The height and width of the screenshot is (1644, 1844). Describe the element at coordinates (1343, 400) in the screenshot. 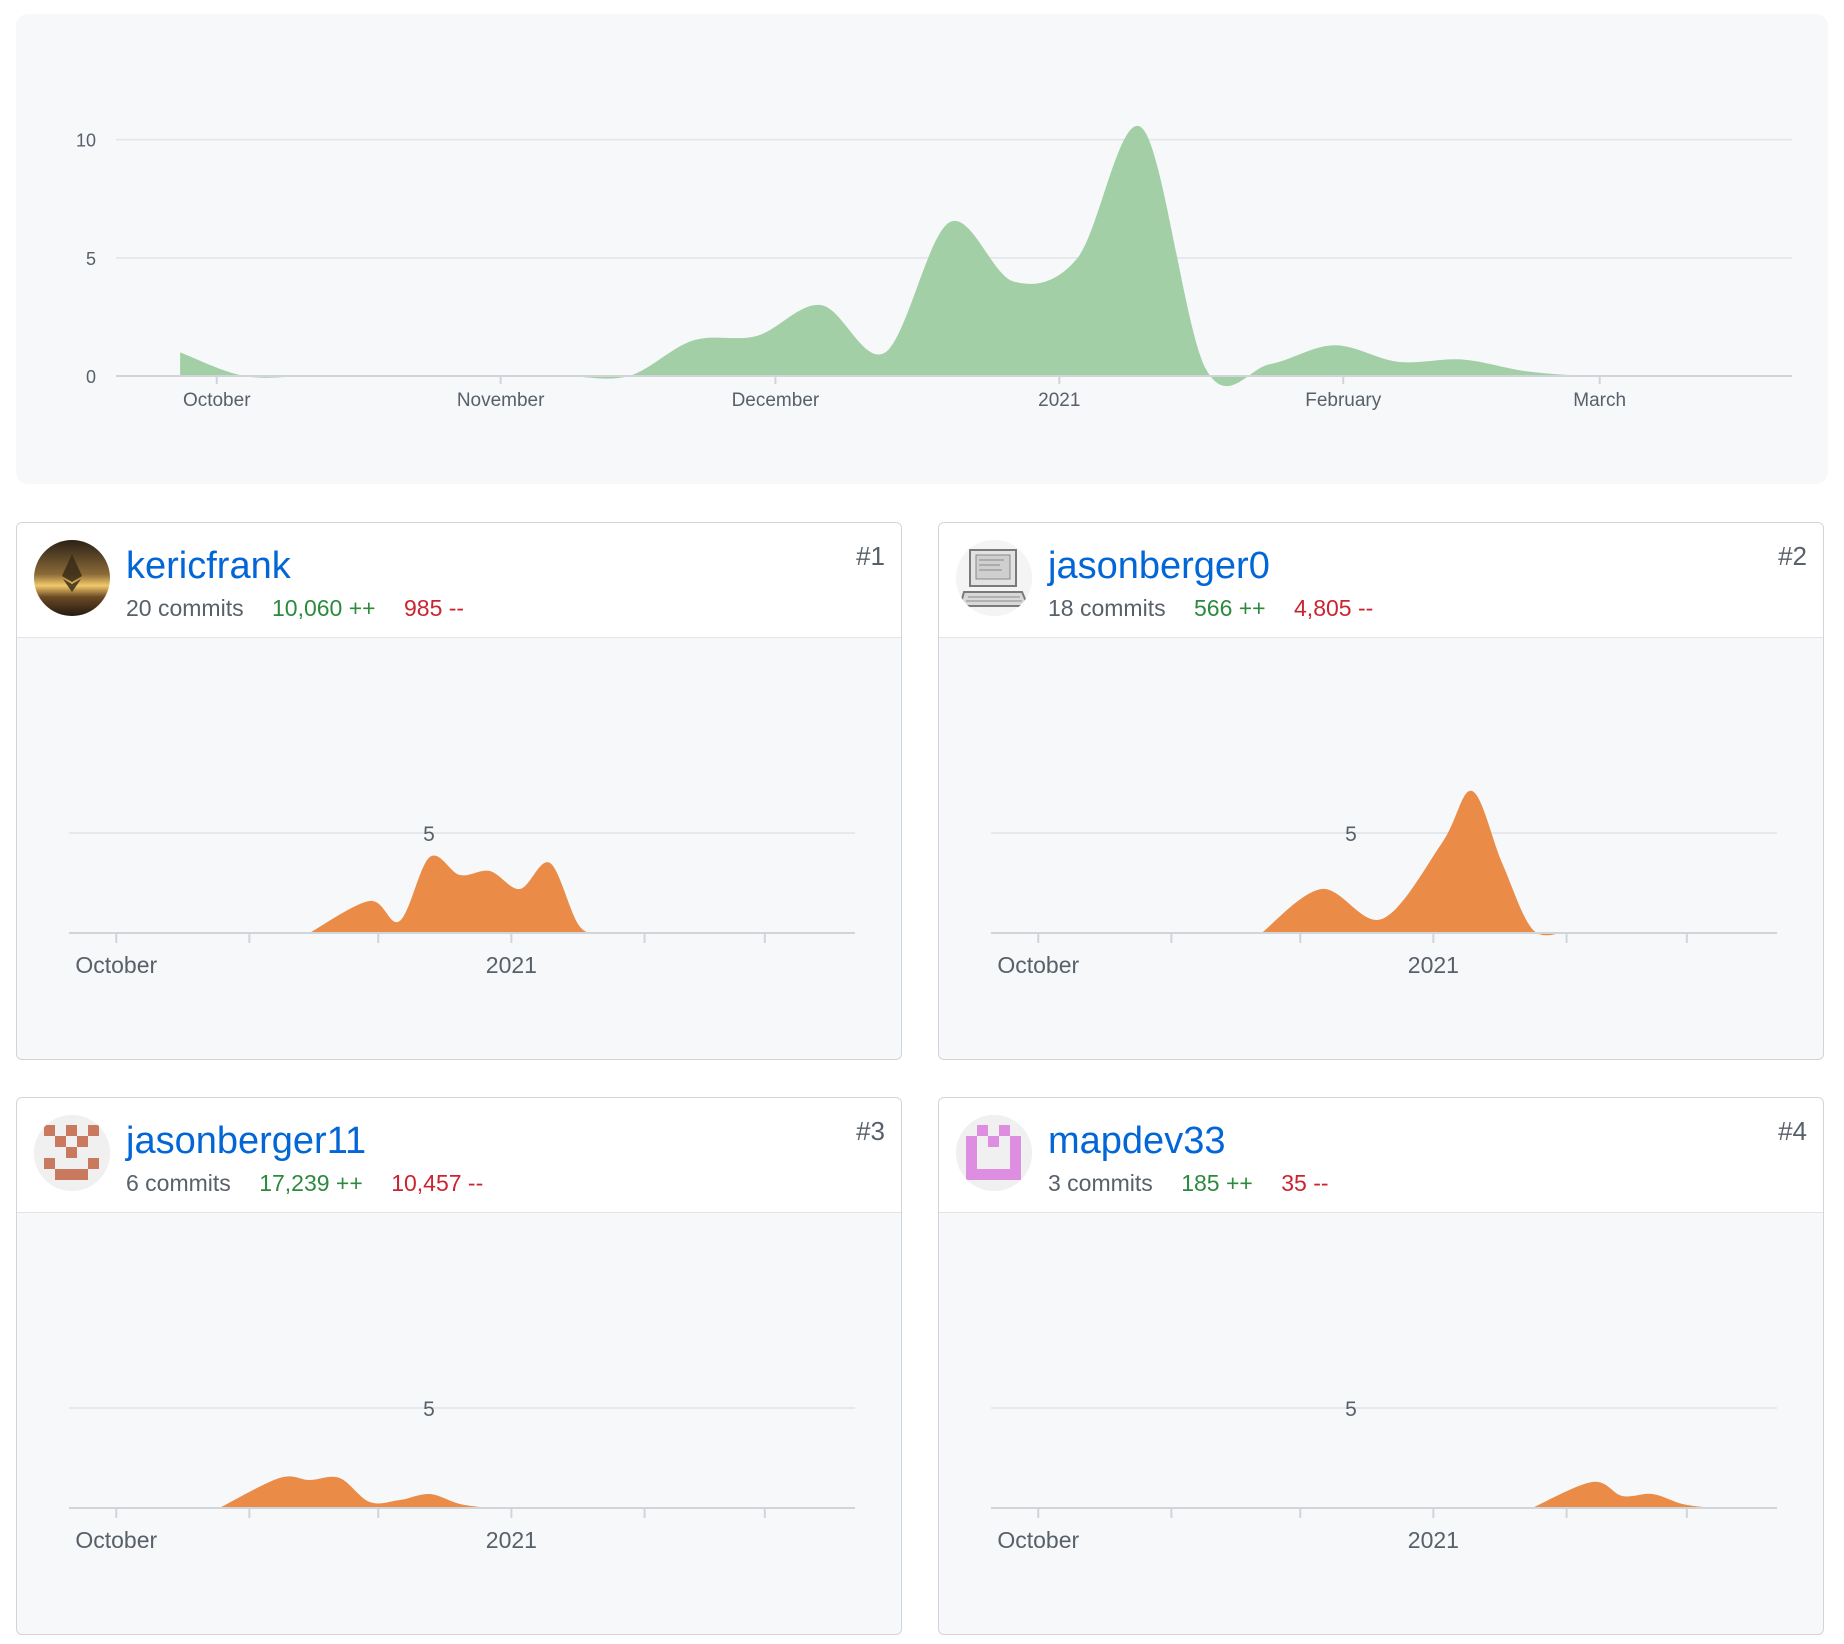

I see `x-tick-label: February` at that location.